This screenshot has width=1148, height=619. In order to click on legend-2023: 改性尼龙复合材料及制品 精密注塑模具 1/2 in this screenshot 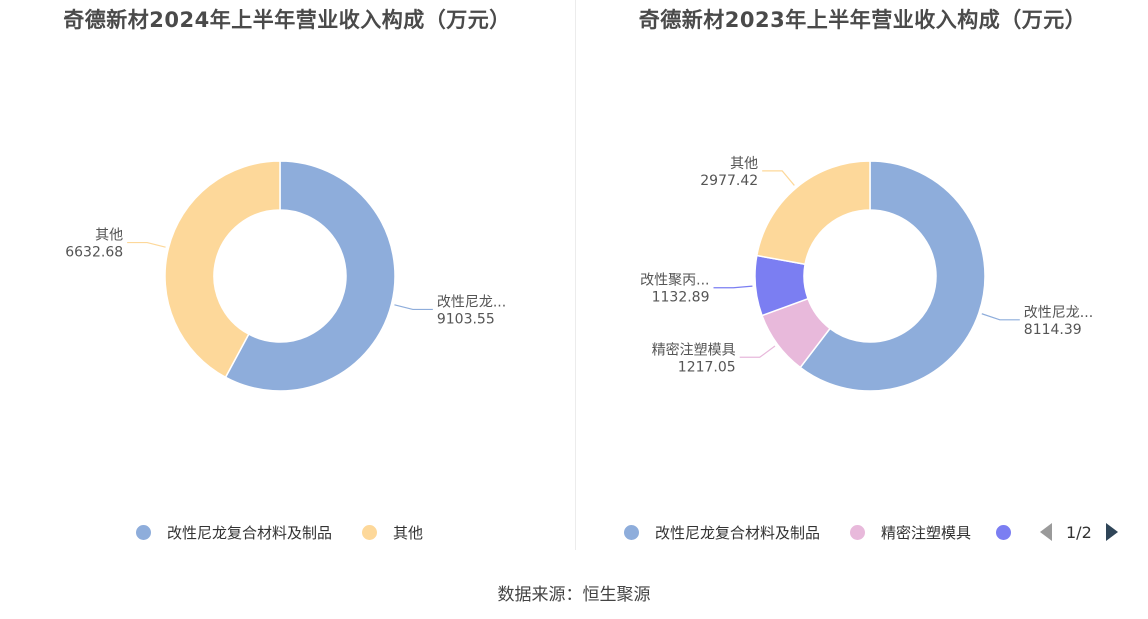, I will do `click(862, 532)`.